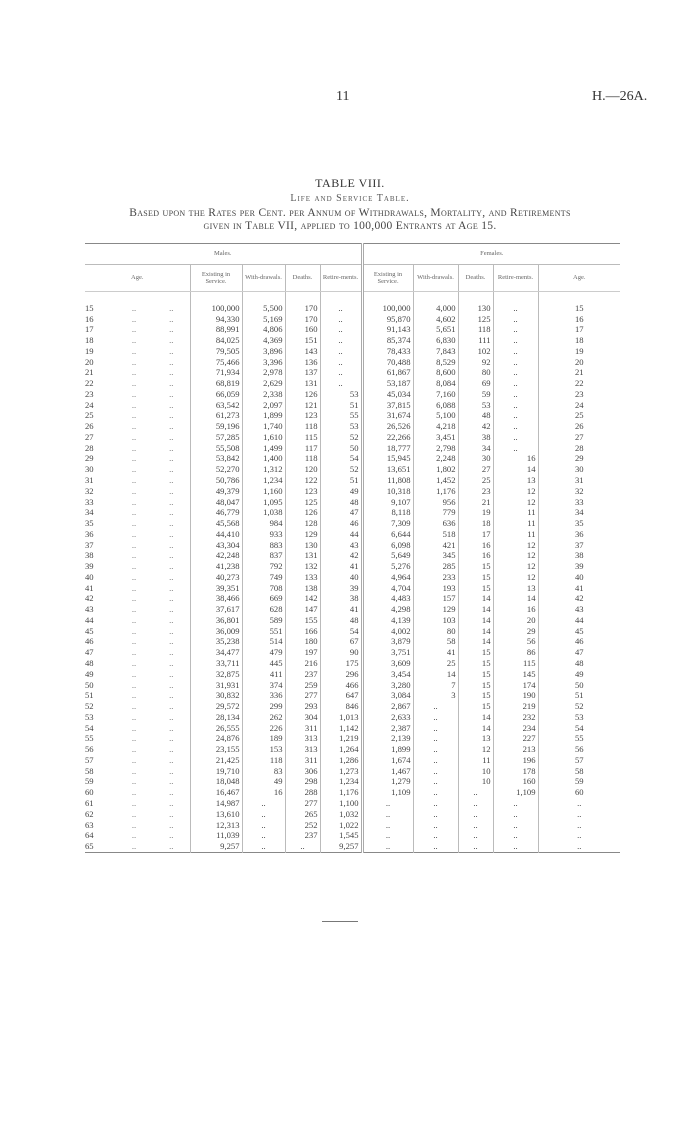  What do you see at coordinates (620, 96) in the screenshot?
I see `document-reference: H.—26A.` at bounding box center [620, 96].